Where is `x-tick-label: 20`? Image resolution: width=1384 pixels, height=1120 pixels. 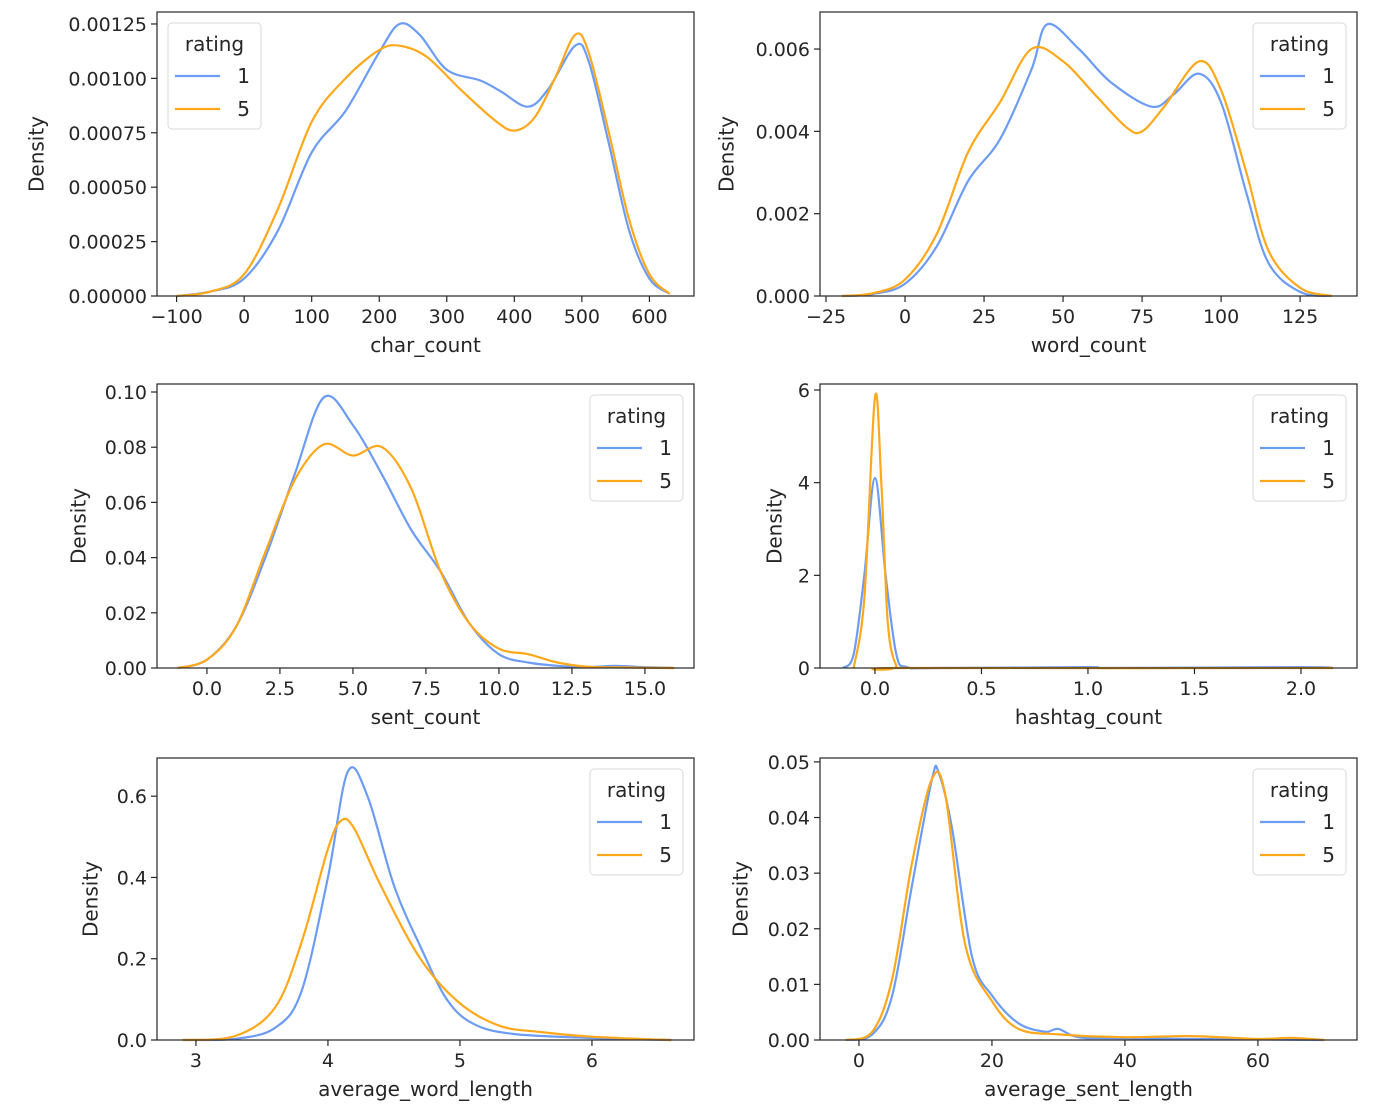 x-tick-label: 20 is located at coordinates (992, 1061).